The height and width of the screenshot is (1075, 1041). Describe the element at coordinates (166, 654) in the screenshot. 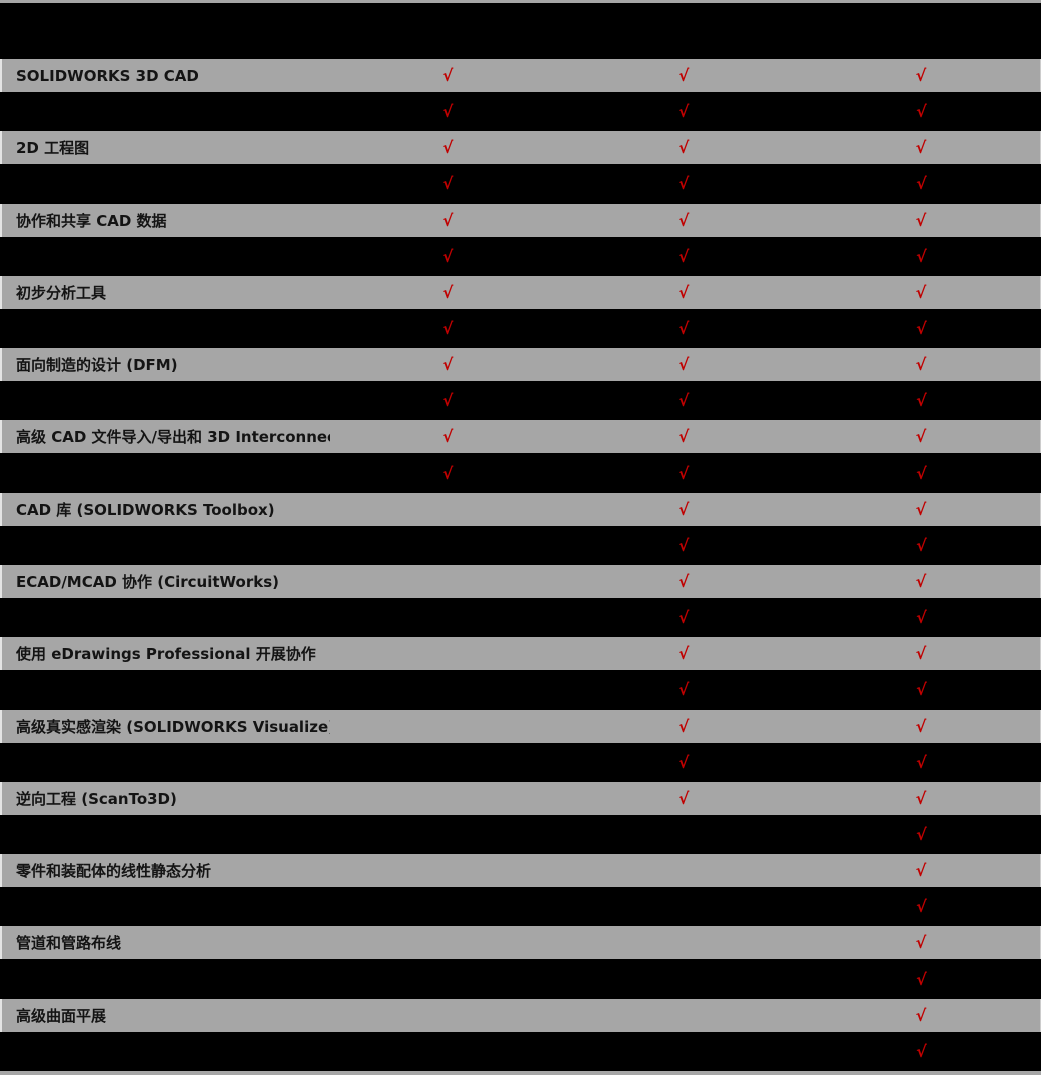

I see `feature-label: 使用 eDrawings Professional 开展协作` at that location.